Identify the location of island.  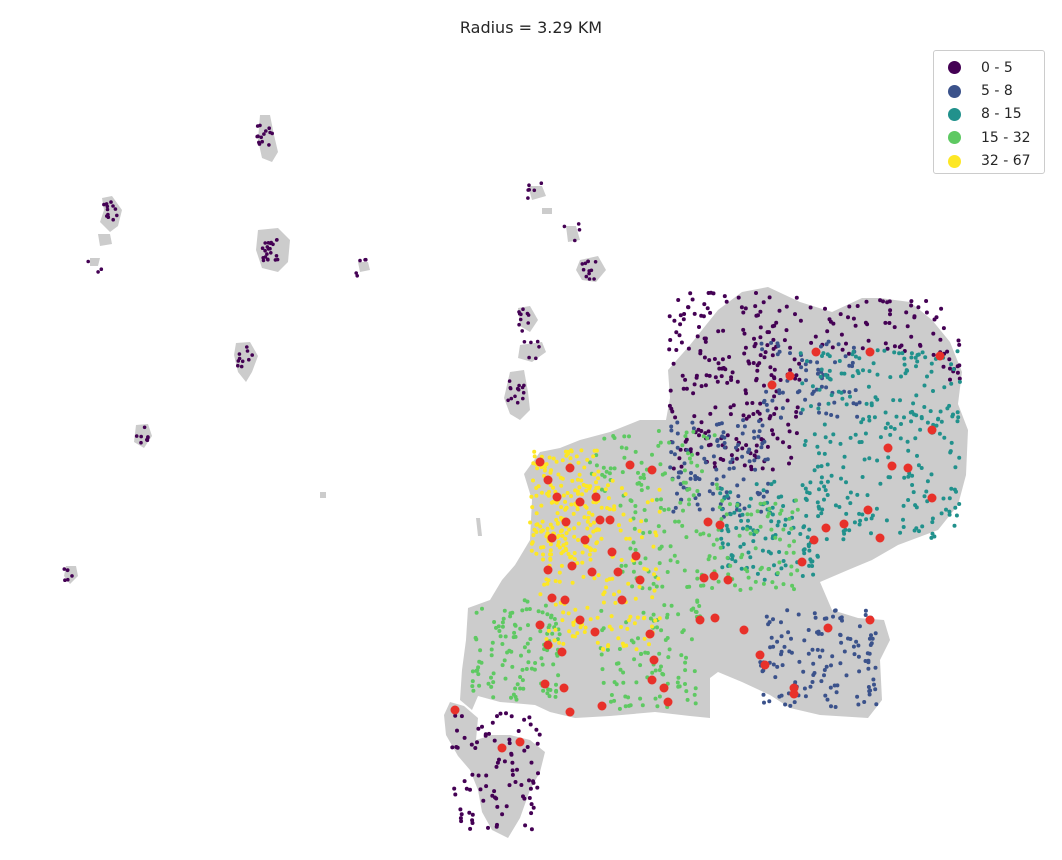
(364, 267).